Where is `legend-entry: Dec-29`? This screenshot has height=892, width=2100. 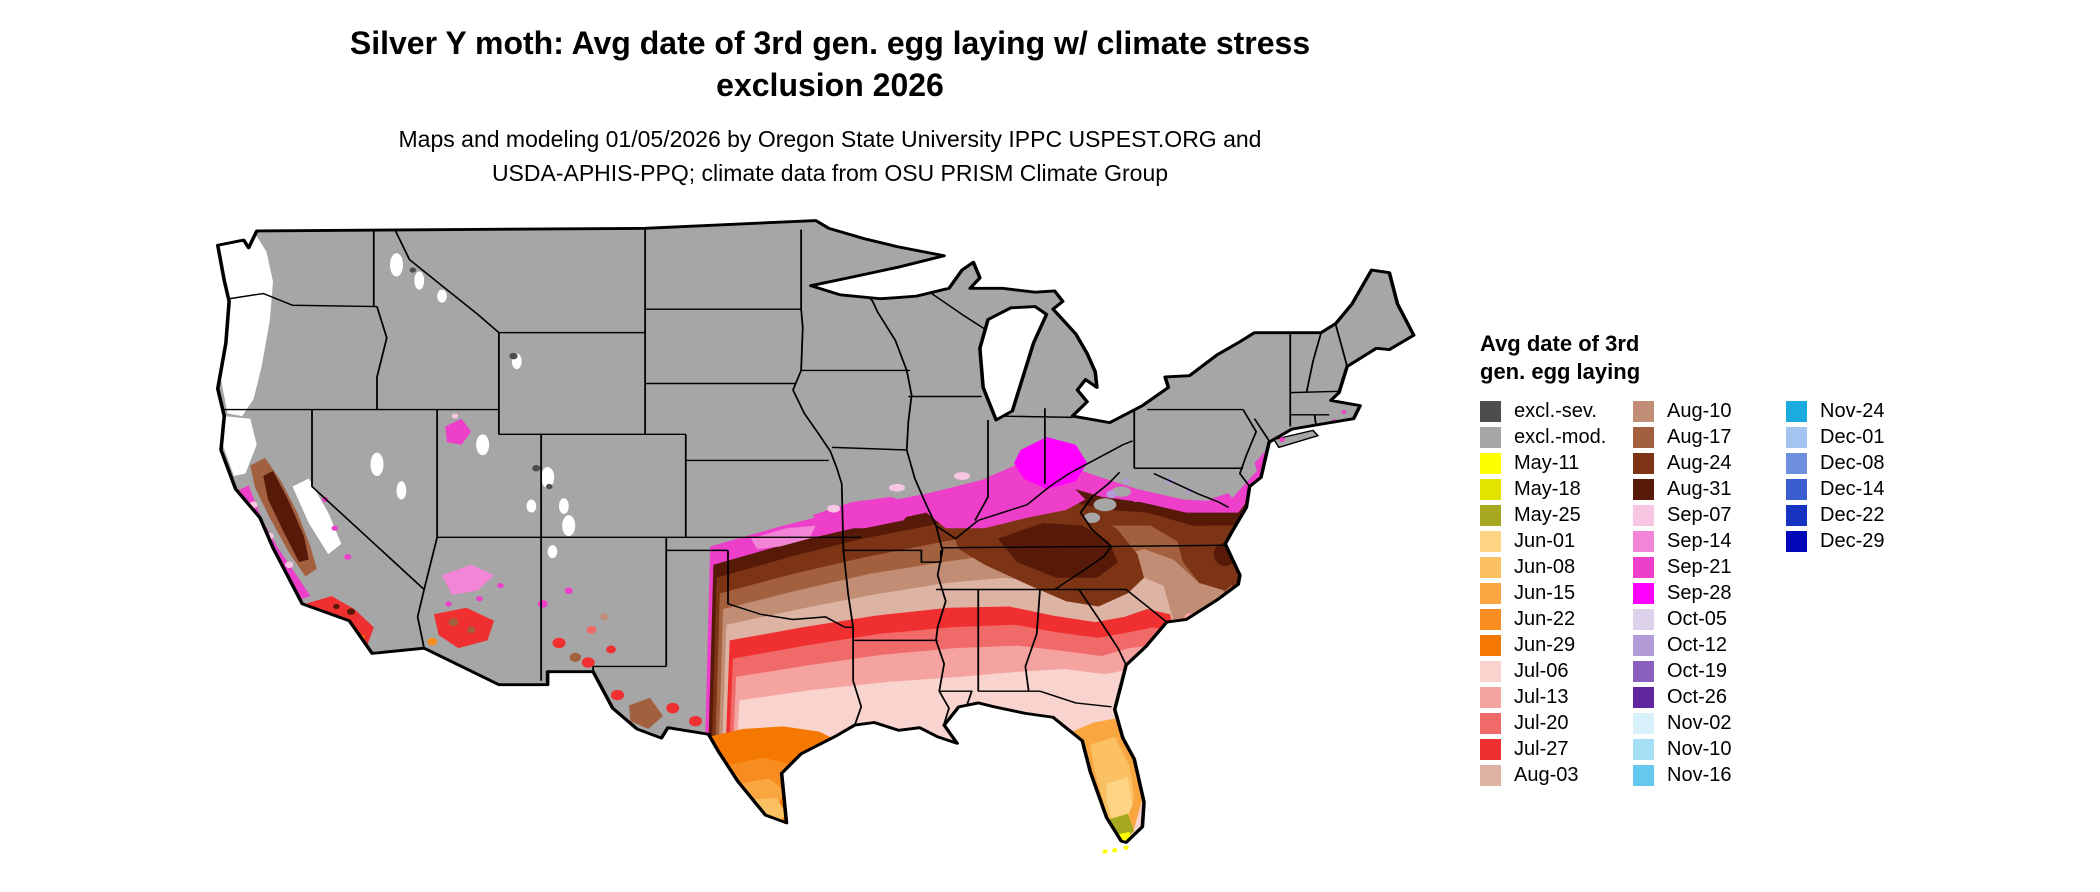
legend-entry: Dec-29 is located at coordinates (1851, 541).